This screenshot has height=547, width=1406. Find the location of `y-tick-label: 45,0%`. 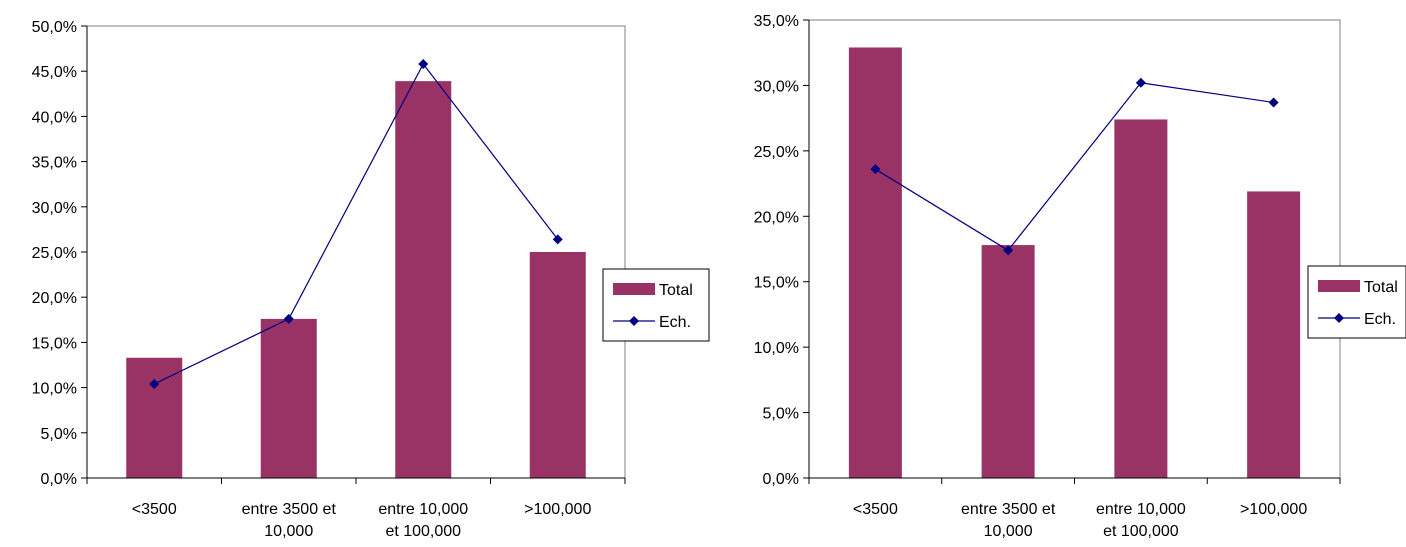

y-tick-label: 45,0% is located at coordinates (54, 72).